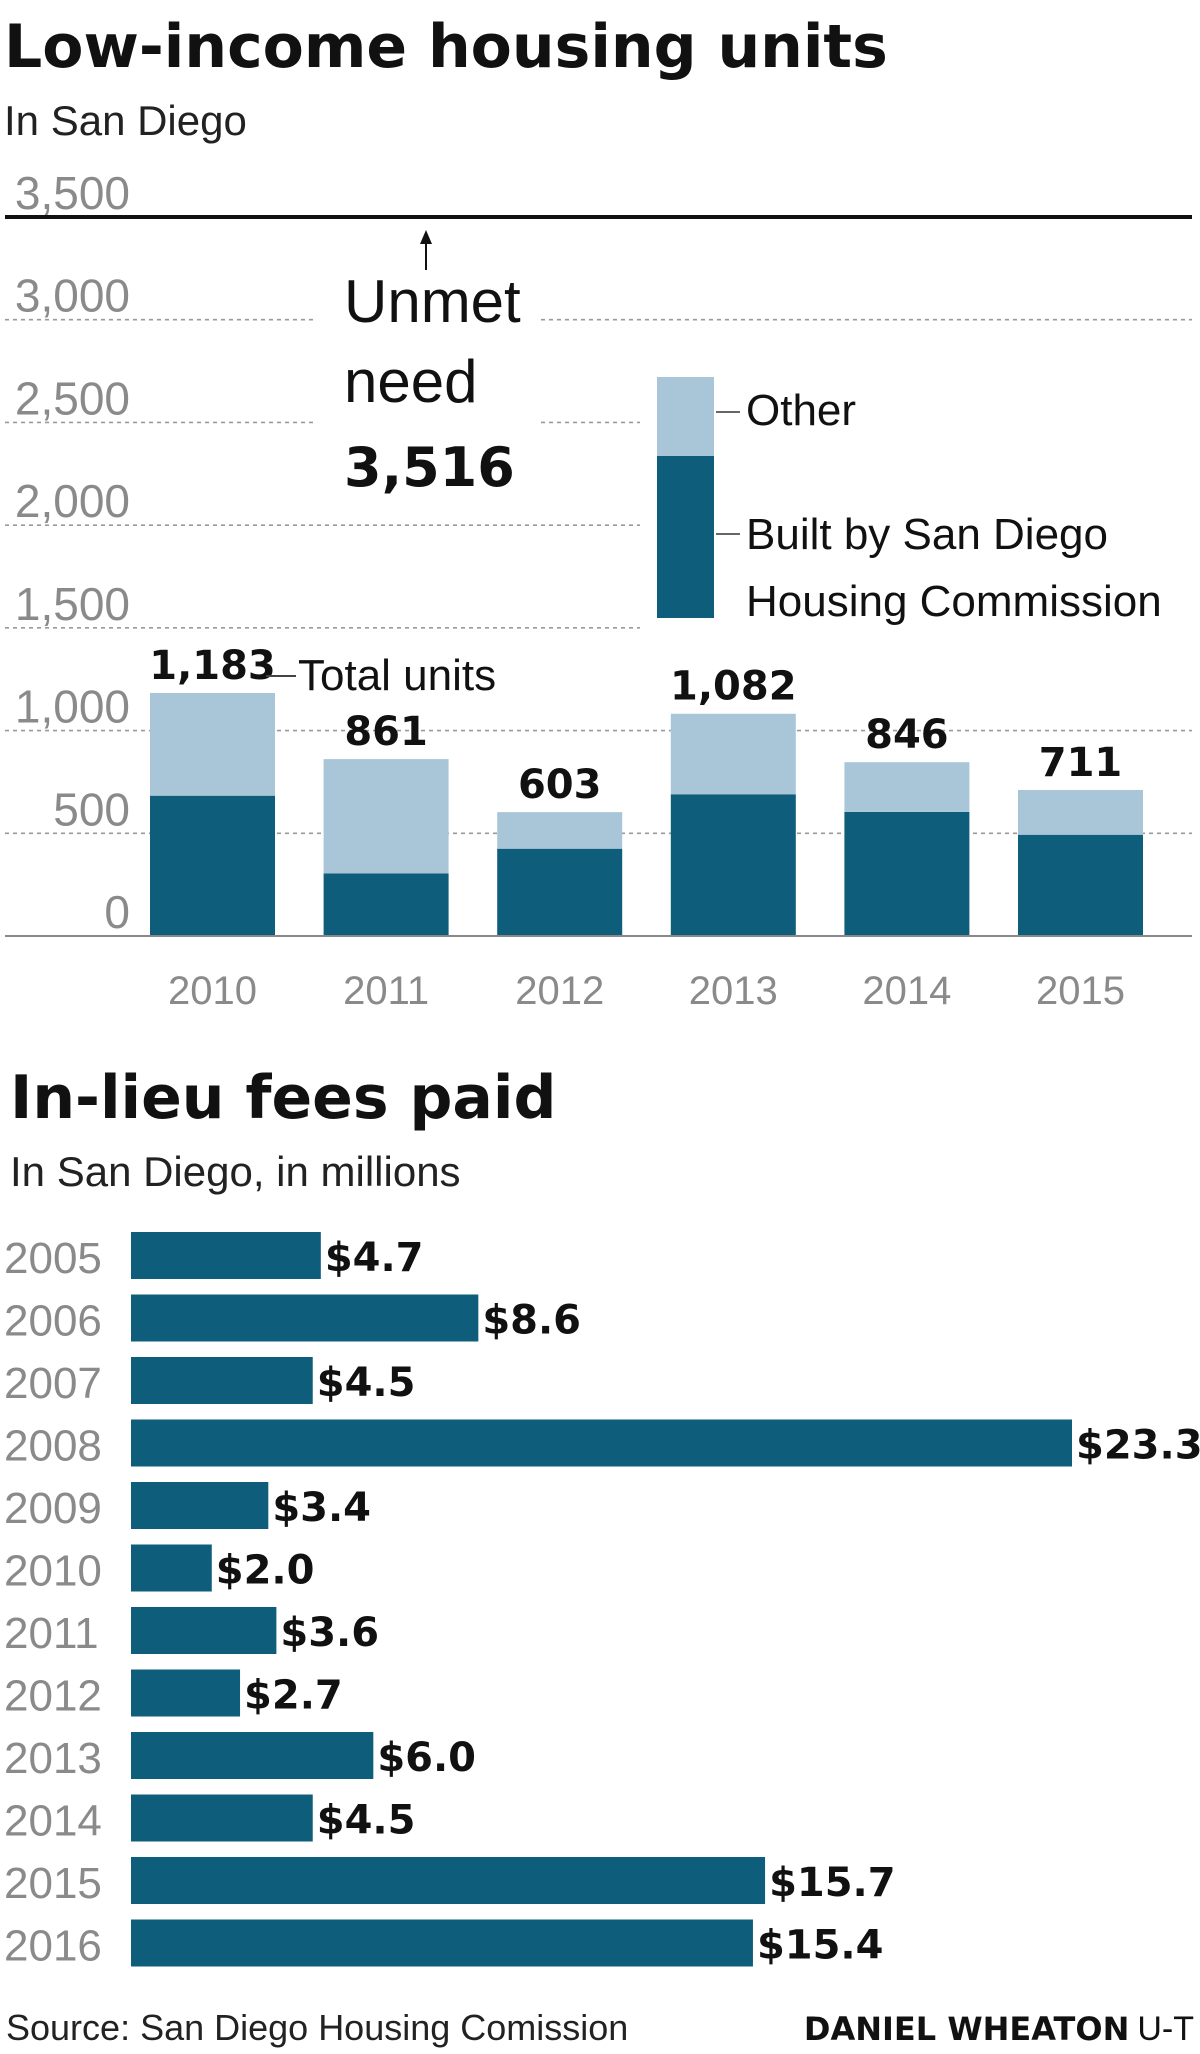 This screenshot has width=1200, height=2054. Describe the element at coordinates (53, 1258) in the screenshot. I see `y-label-2005: 2005` at that location.